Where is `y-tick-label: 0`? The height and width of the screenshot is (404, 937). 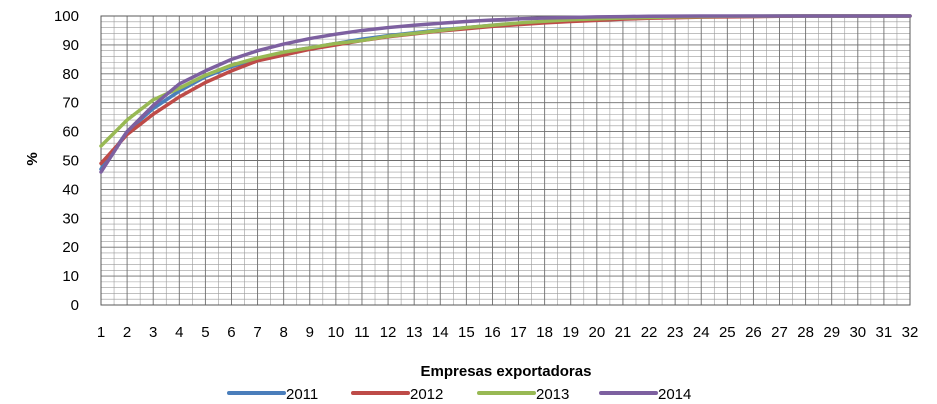 y-tick-label: 0 is located at coordinates (75, 305).